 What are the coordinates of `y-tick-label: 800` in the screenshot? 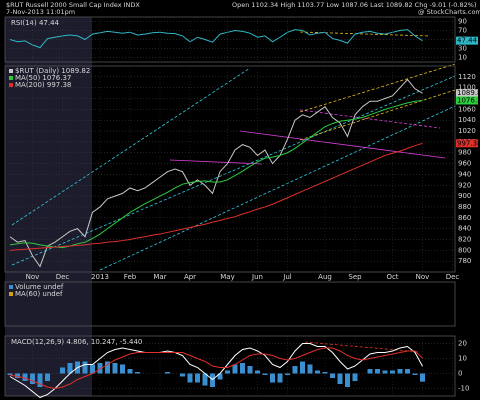 It's located at (464, 250).